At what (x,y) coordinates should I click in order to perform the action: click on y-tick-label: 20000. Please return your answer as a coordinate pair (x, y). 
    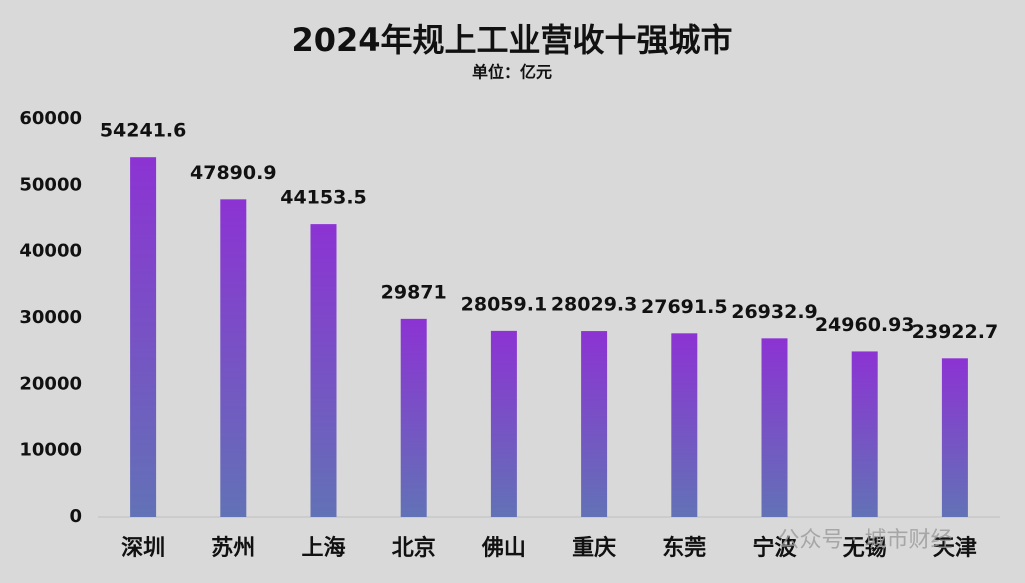
    Looking at the image, I should click on (50, 383).